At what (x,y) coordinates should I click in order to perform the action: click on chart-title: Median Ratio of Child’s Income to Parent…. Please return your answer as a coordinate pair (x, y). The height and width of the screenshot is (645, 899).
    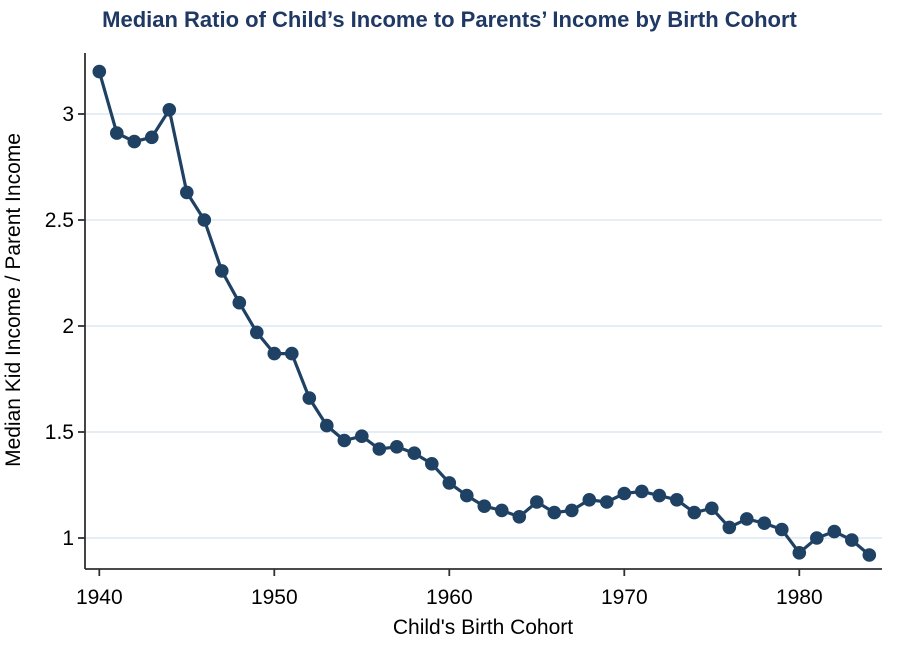
    Looking at the image, I should click on (449, 19).